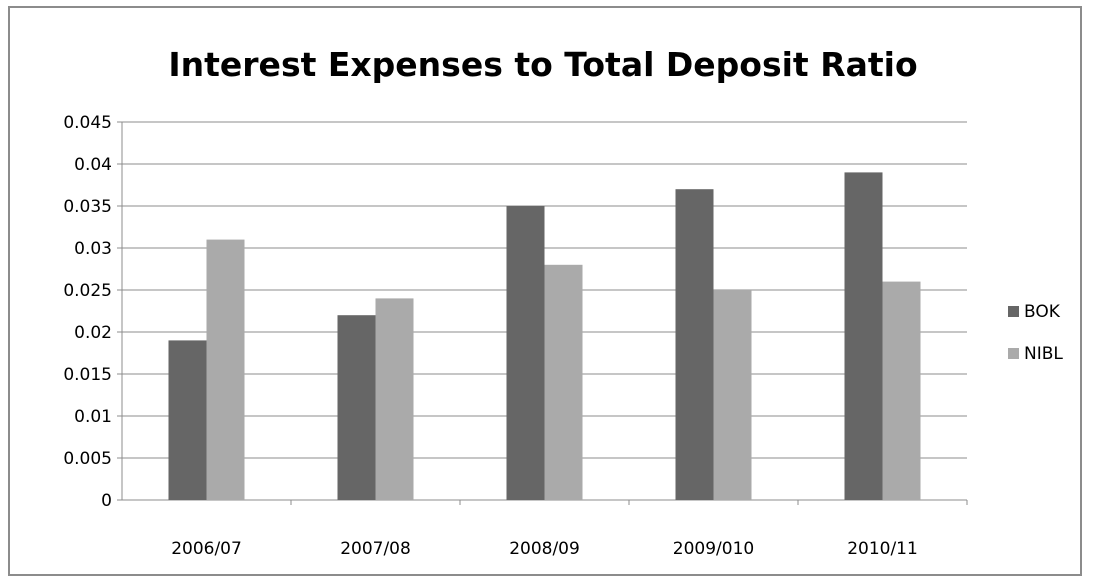  I want to click on y-tick-label: 0.025, so click(87, 291).